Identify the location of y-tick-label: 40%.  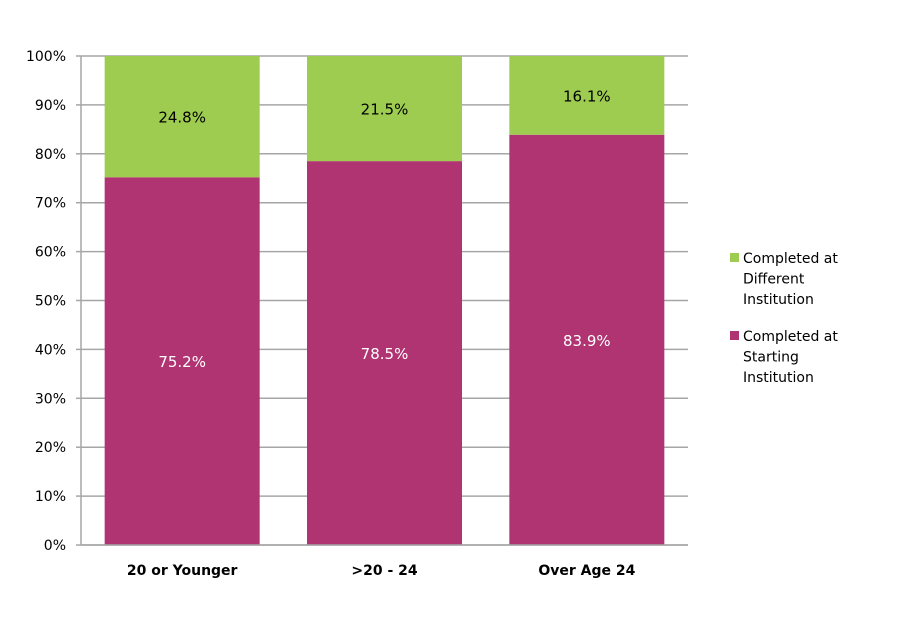
(50, 350).